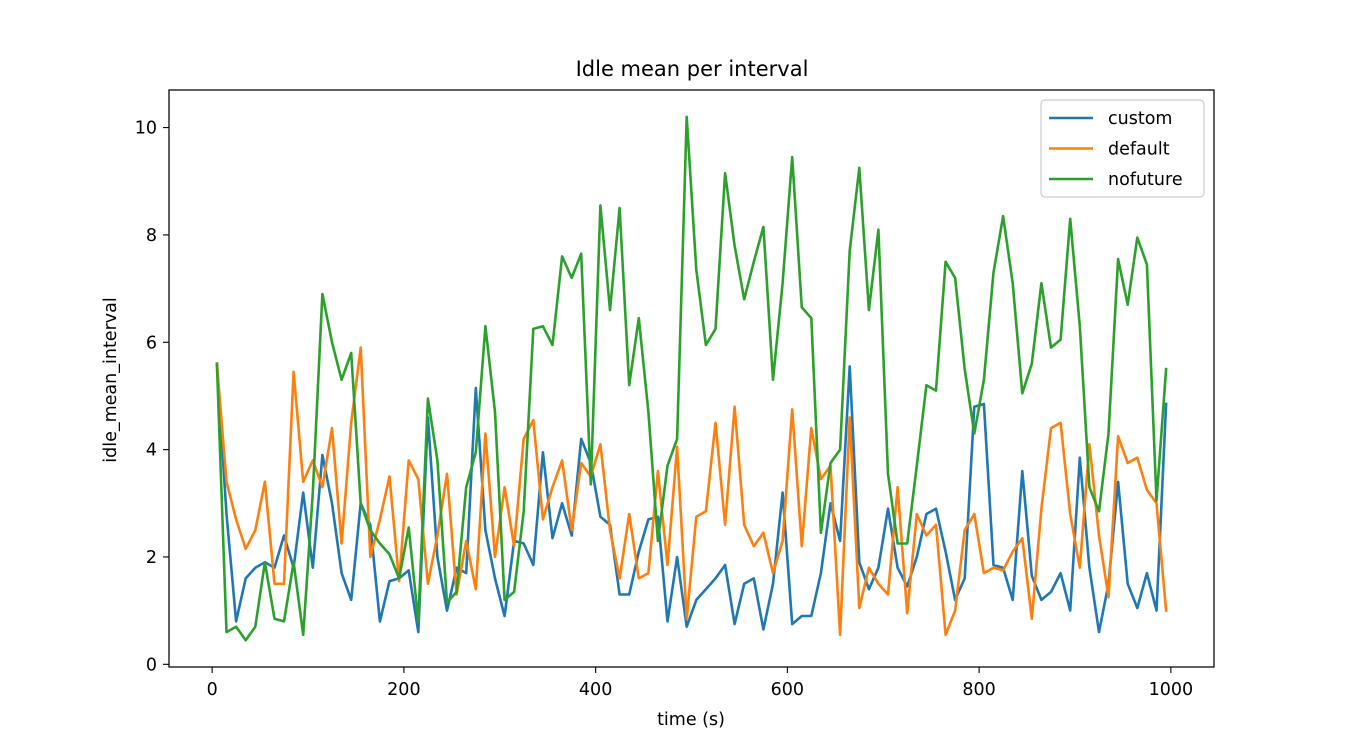  I want to click on y-tick-label: 2, so click(151, 558).